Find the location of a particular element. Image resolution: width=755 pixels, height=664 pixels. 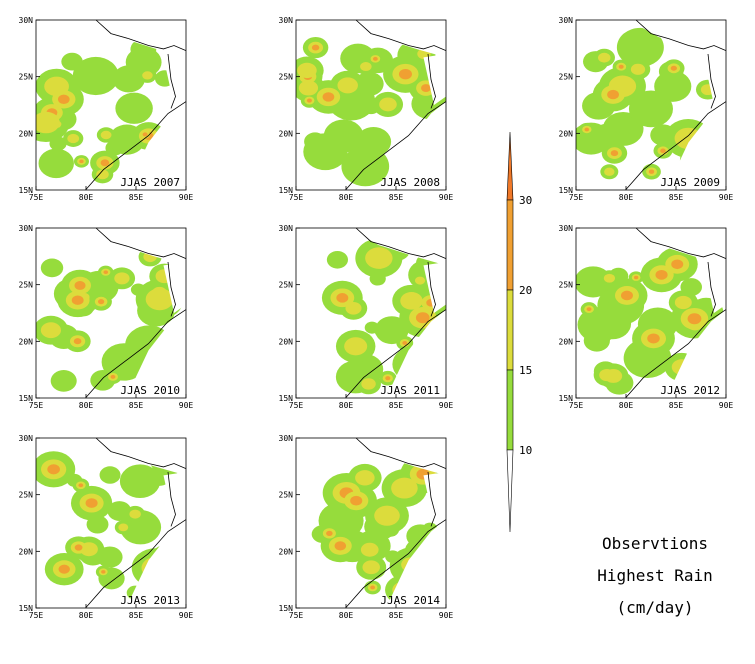

panel-label: JJAS 2012 is located at coordinates (690, 390).